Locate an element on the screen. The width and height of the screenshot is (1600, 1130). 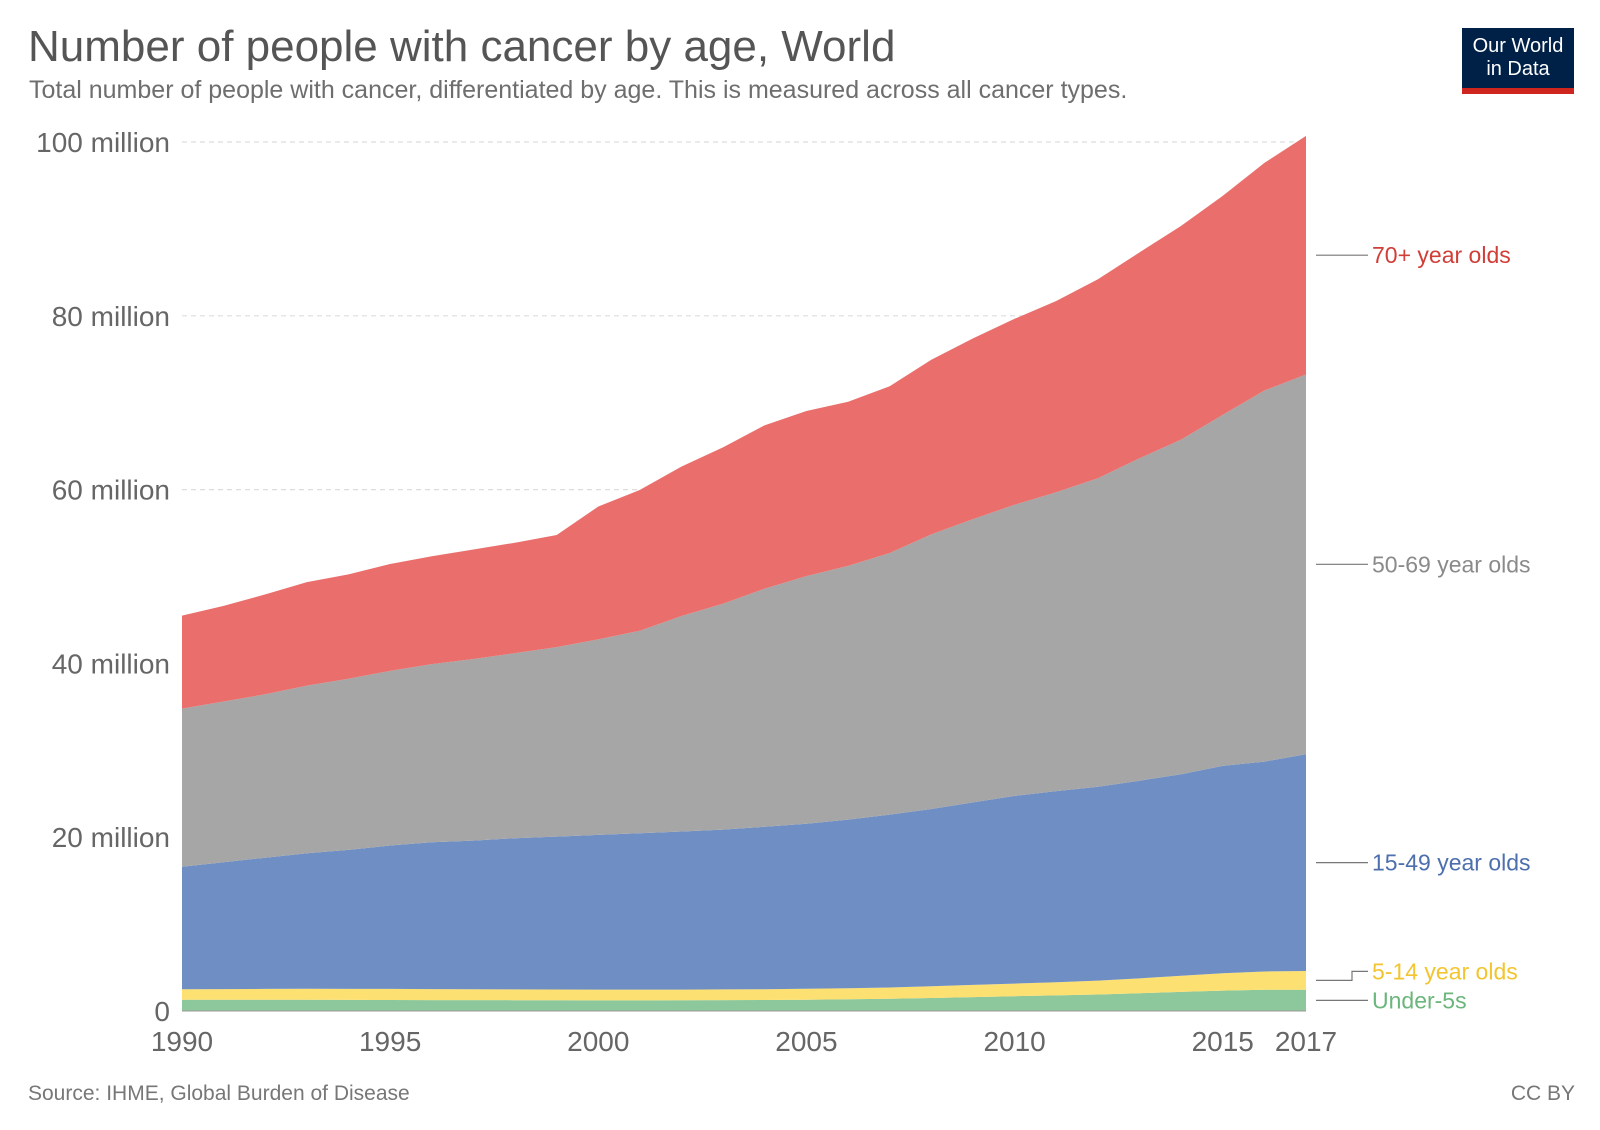
y-tick-label: 60 million is located at coordinates (111, 490).